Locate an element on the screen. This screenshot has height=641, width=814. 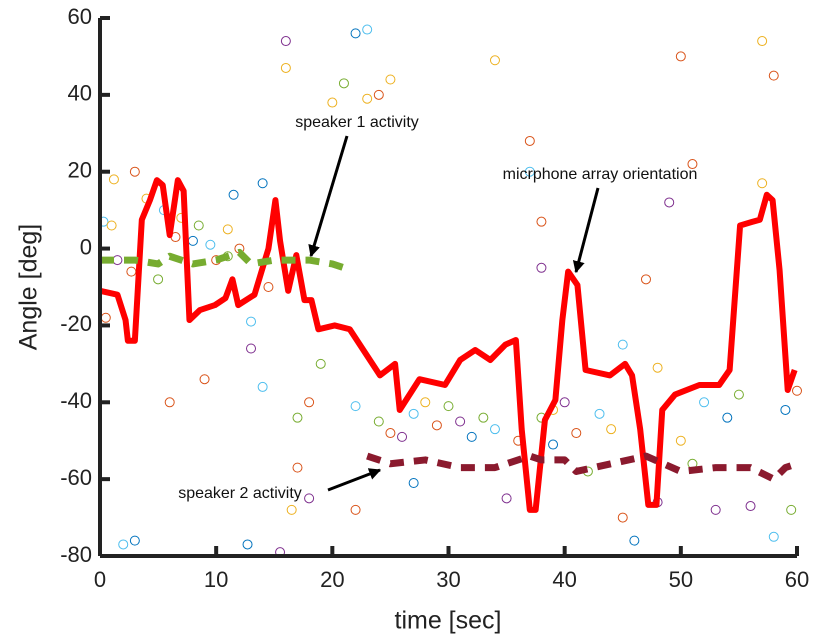
x-tick-label: 50 is located at coordinates (681, 579).